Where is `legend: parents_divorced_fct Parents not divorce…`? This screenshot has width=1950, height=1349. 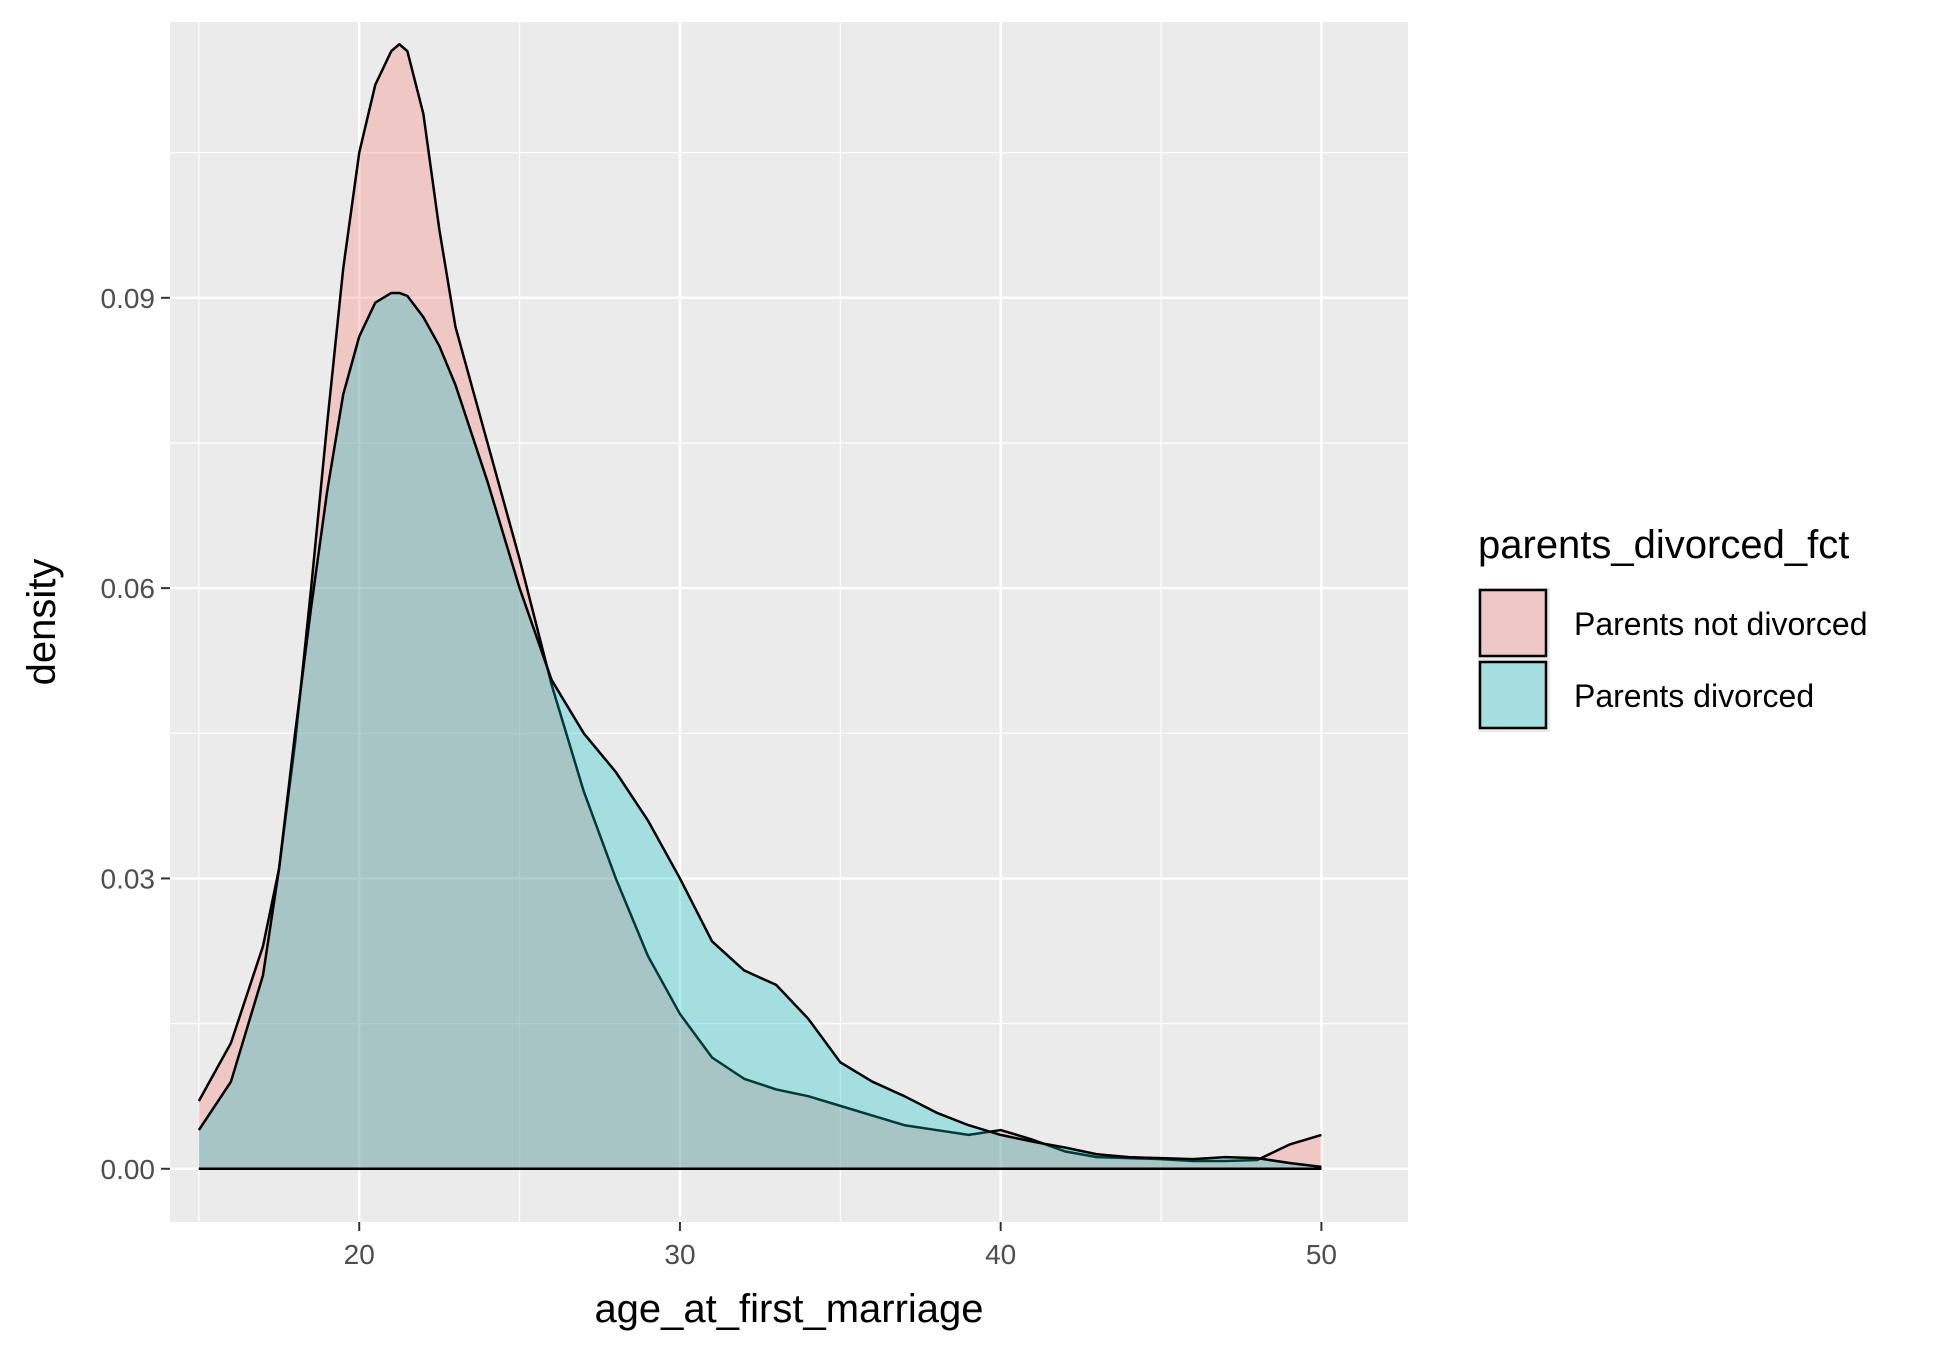 legend: parents_divorced_fct Parents not divorce… is located at coordinates (1673, 627).